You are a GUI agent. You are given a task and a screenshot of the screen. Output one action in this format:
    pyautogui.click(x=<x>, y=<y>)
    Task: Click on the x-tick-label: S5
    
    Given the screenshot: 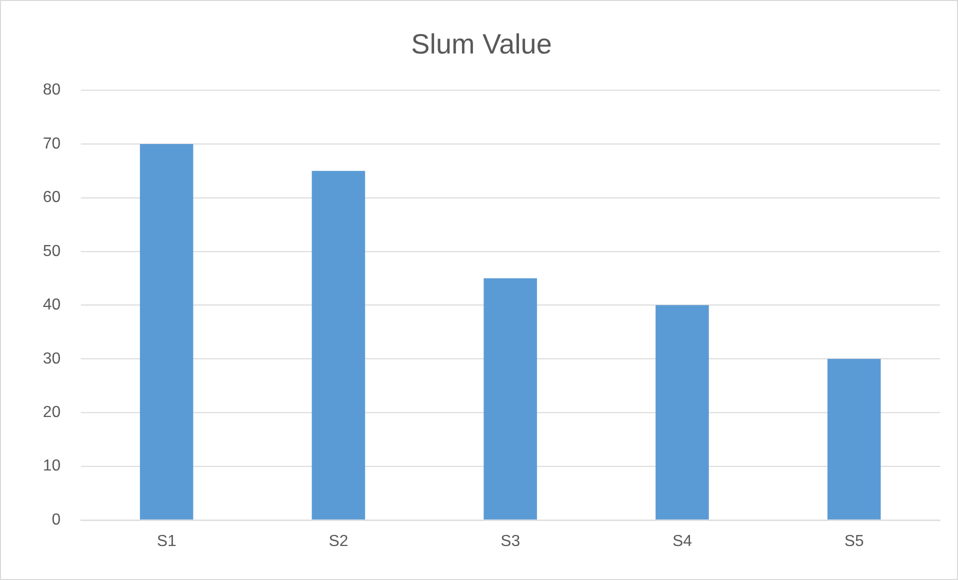 What is the action you would take?
    pyautogui.click(x=854, y=541)
    